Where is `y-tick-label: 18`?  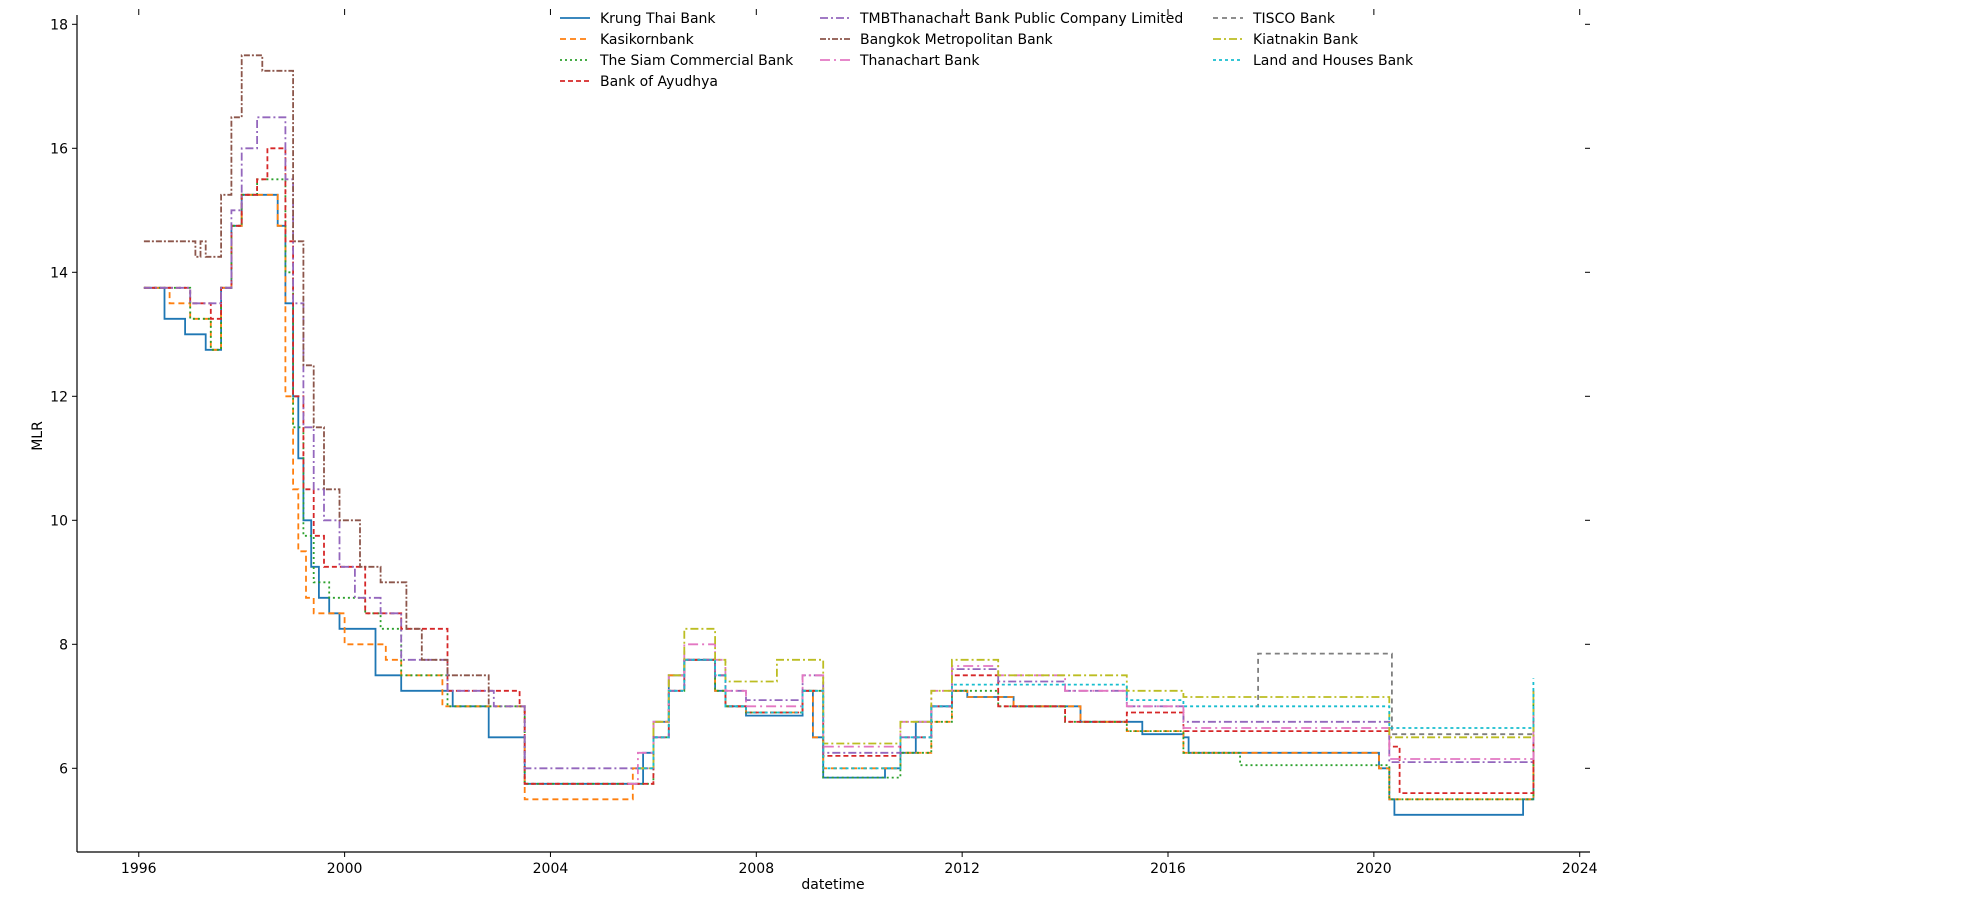
y-tick-label: 18 is located at coordinates (59, 25).